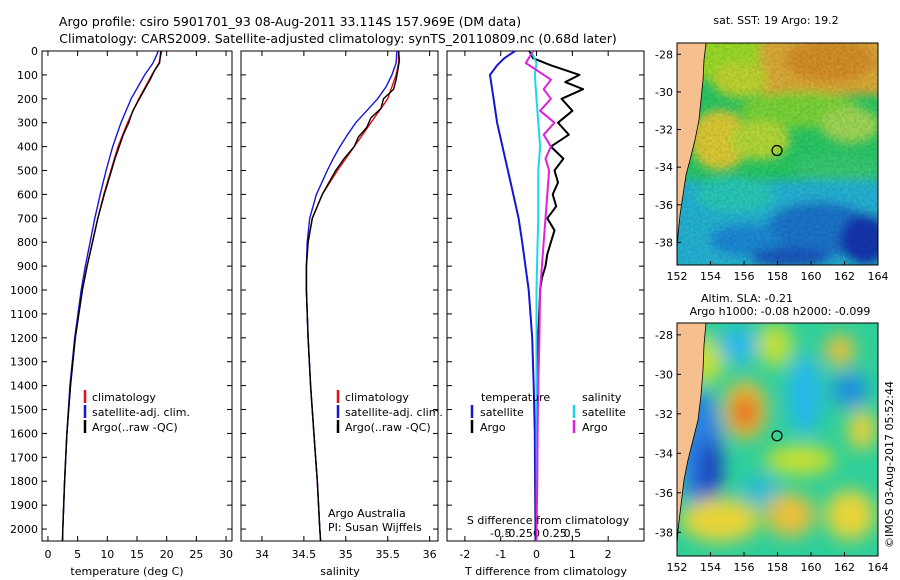  What do you see at coordinates (27, 218) in the screenshot?
I see `y-tick-label: 700` at bounding box center [27, 218].